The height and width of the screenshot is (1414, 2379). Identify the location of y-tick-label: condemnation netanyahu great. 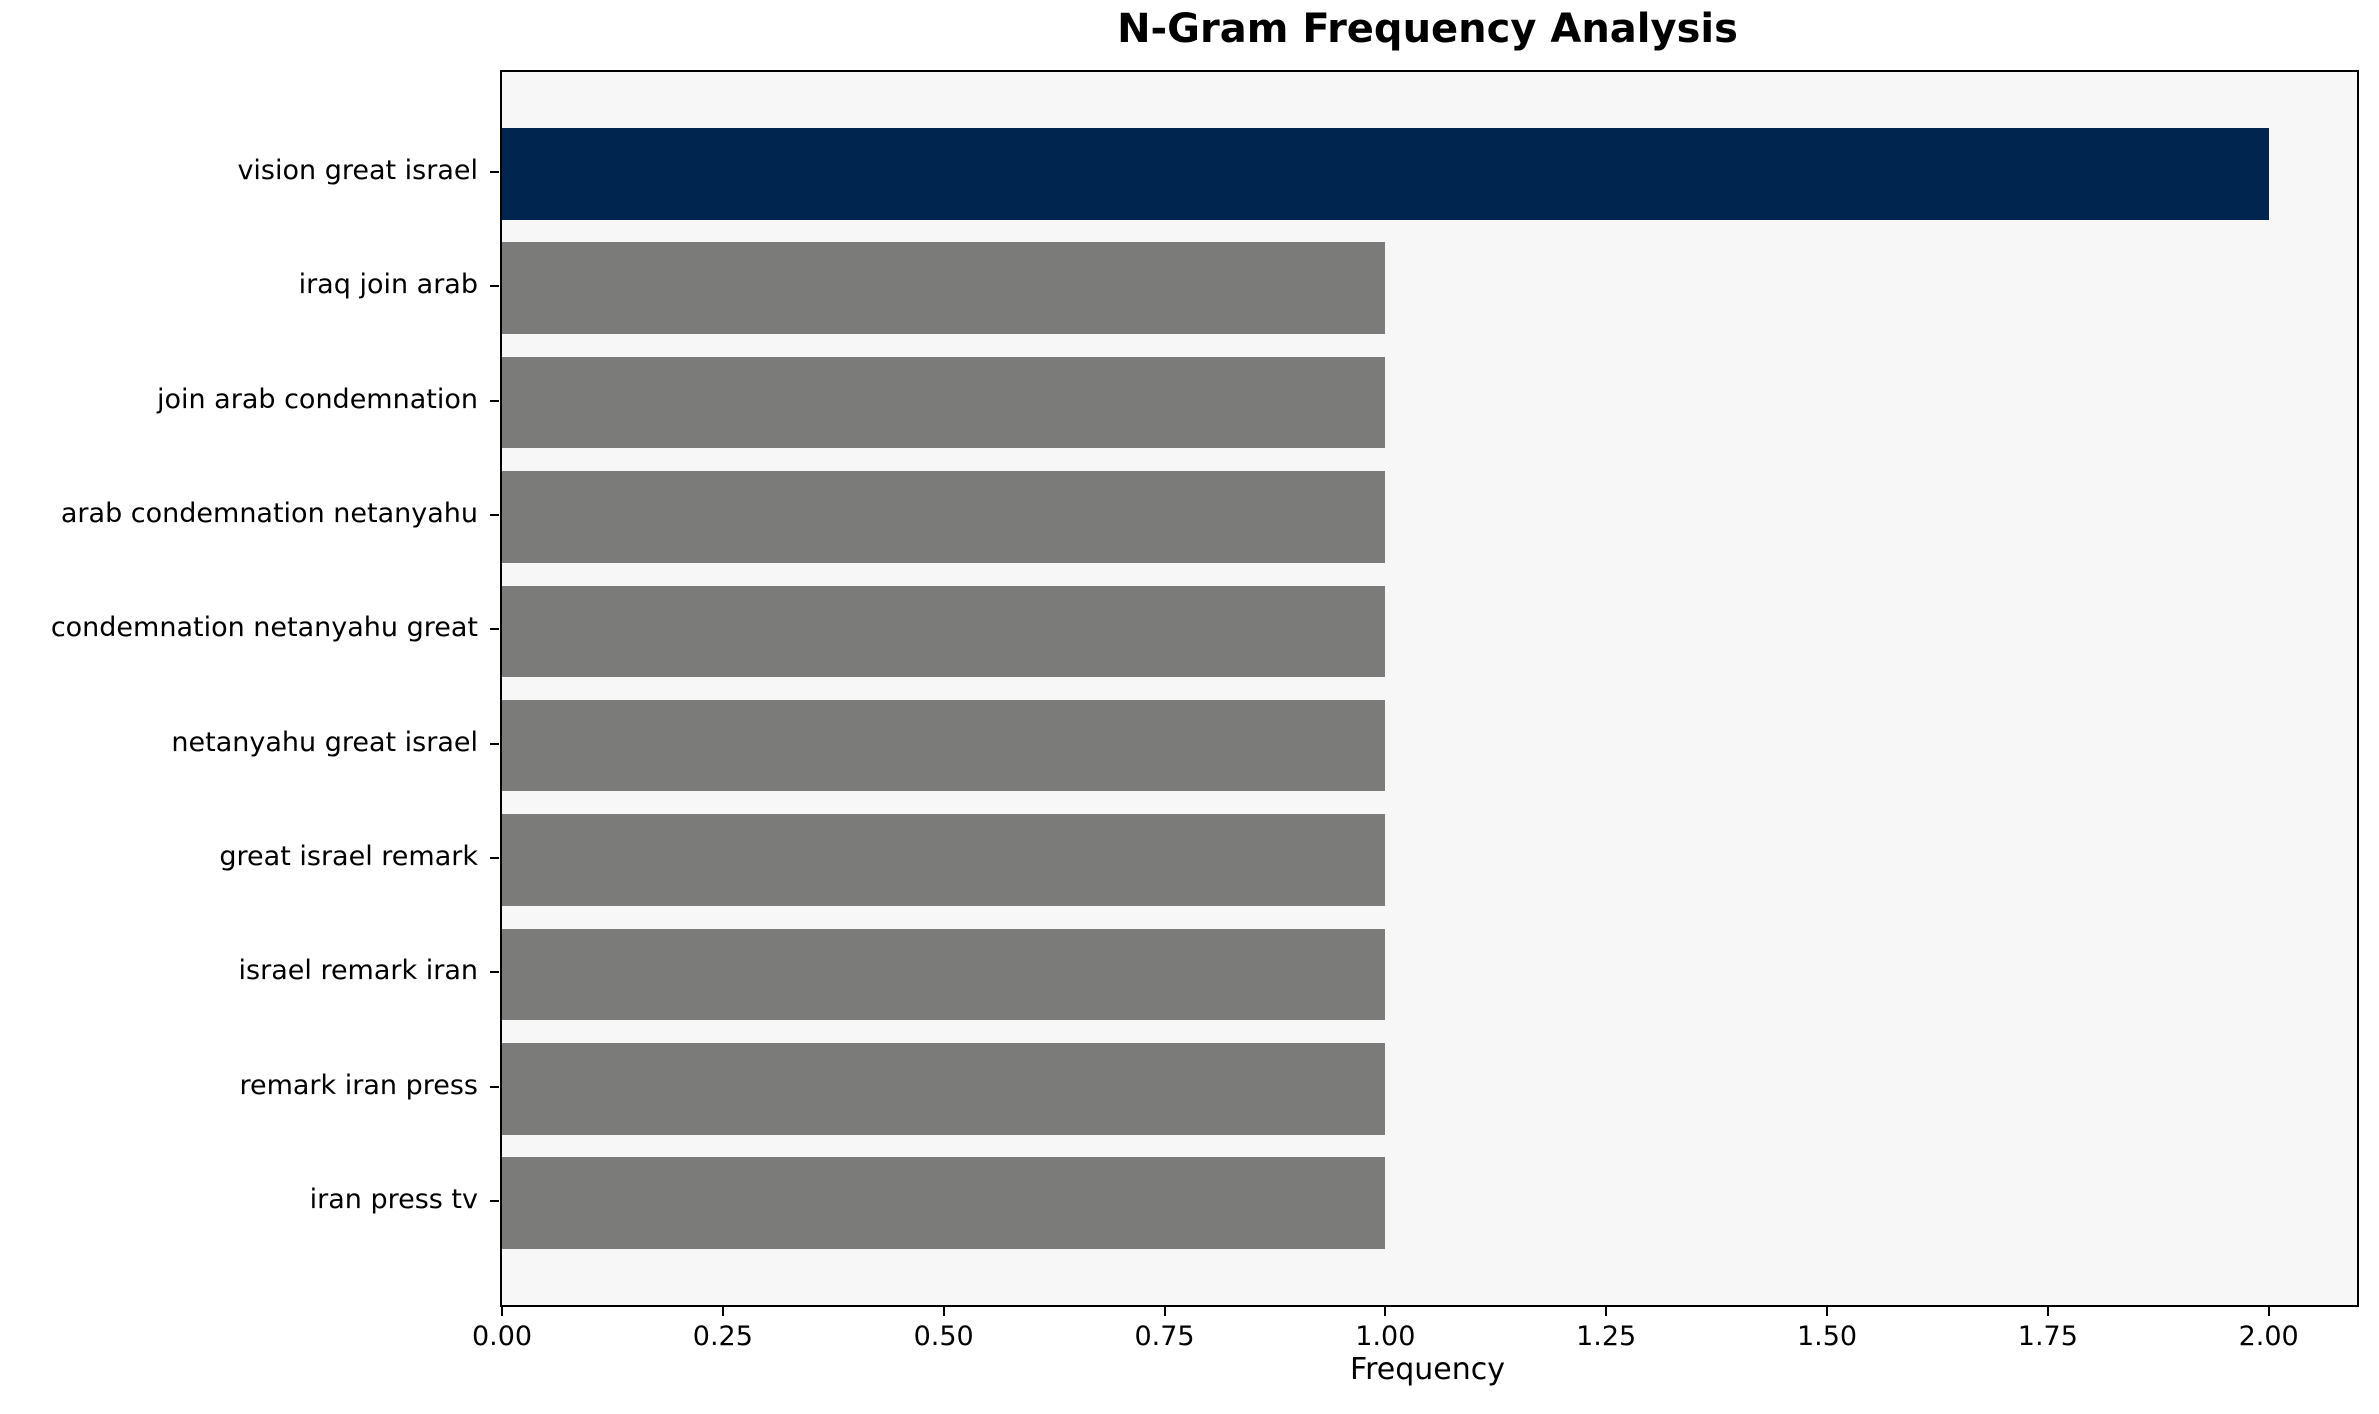
(264, 628).